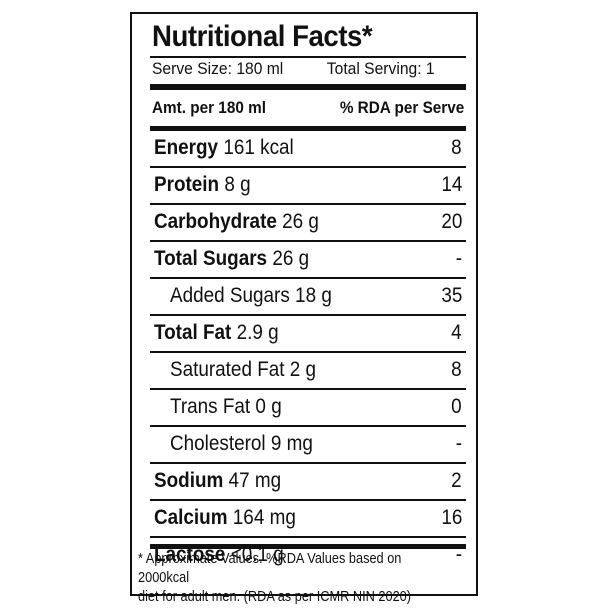 The width and height of the screenshot is (610, 610). What do you see at coordinates (191, 517) in the screenshot?
I see `nutrient-name: Calcium` at bounding box center [191, 517].